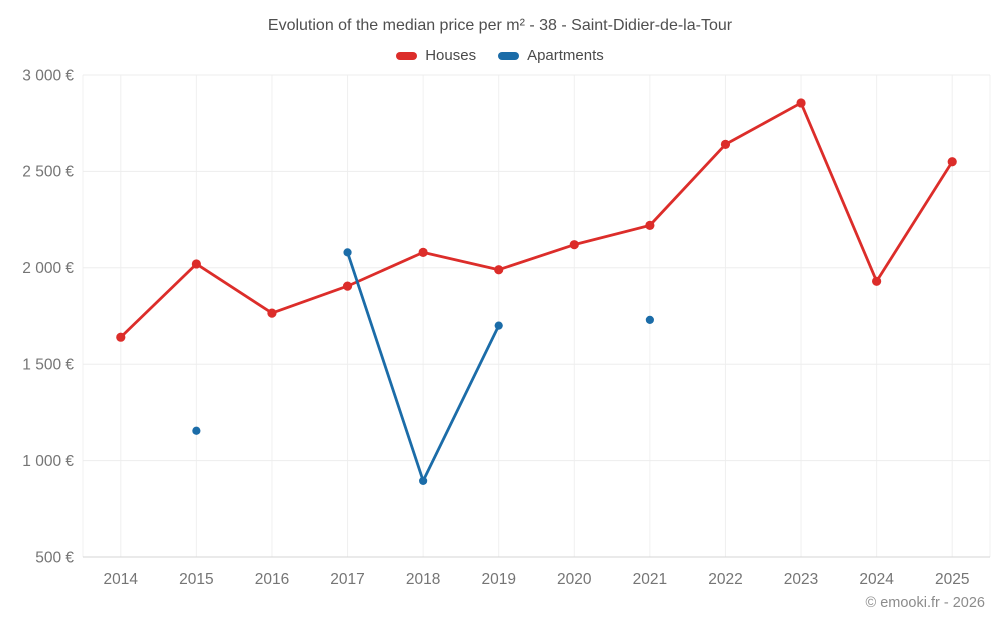 The image size is (1000, 625). I want to click on legend-item-houses: Houses, so click(436, 55).